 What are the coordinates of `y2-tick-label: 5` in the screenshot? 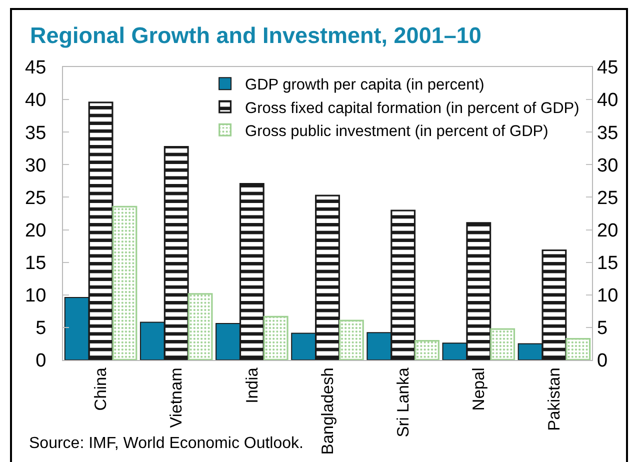 It's located at (602, 329).